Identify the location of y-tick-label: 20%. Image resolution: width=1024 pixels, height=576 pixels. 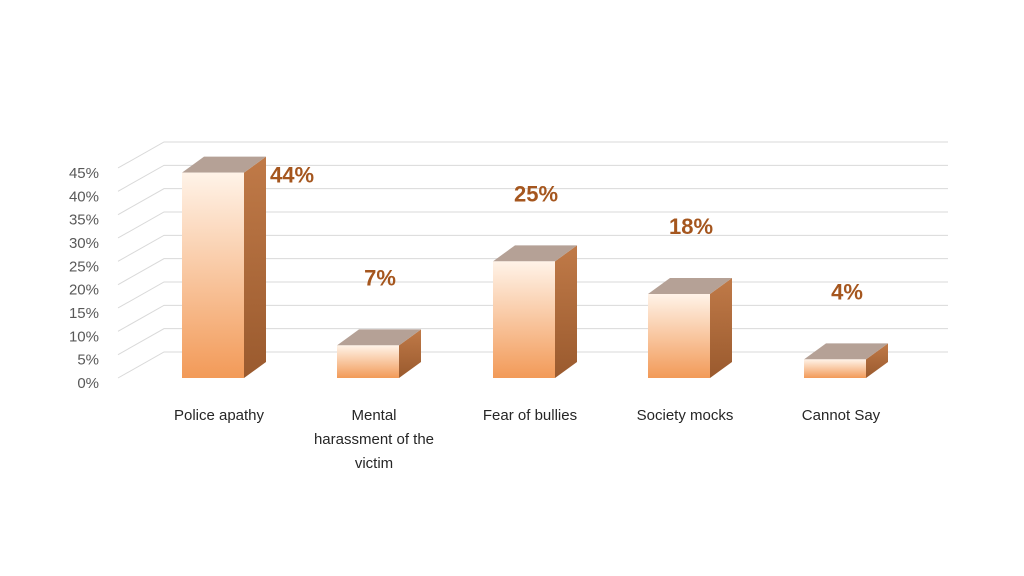
(84, 290).